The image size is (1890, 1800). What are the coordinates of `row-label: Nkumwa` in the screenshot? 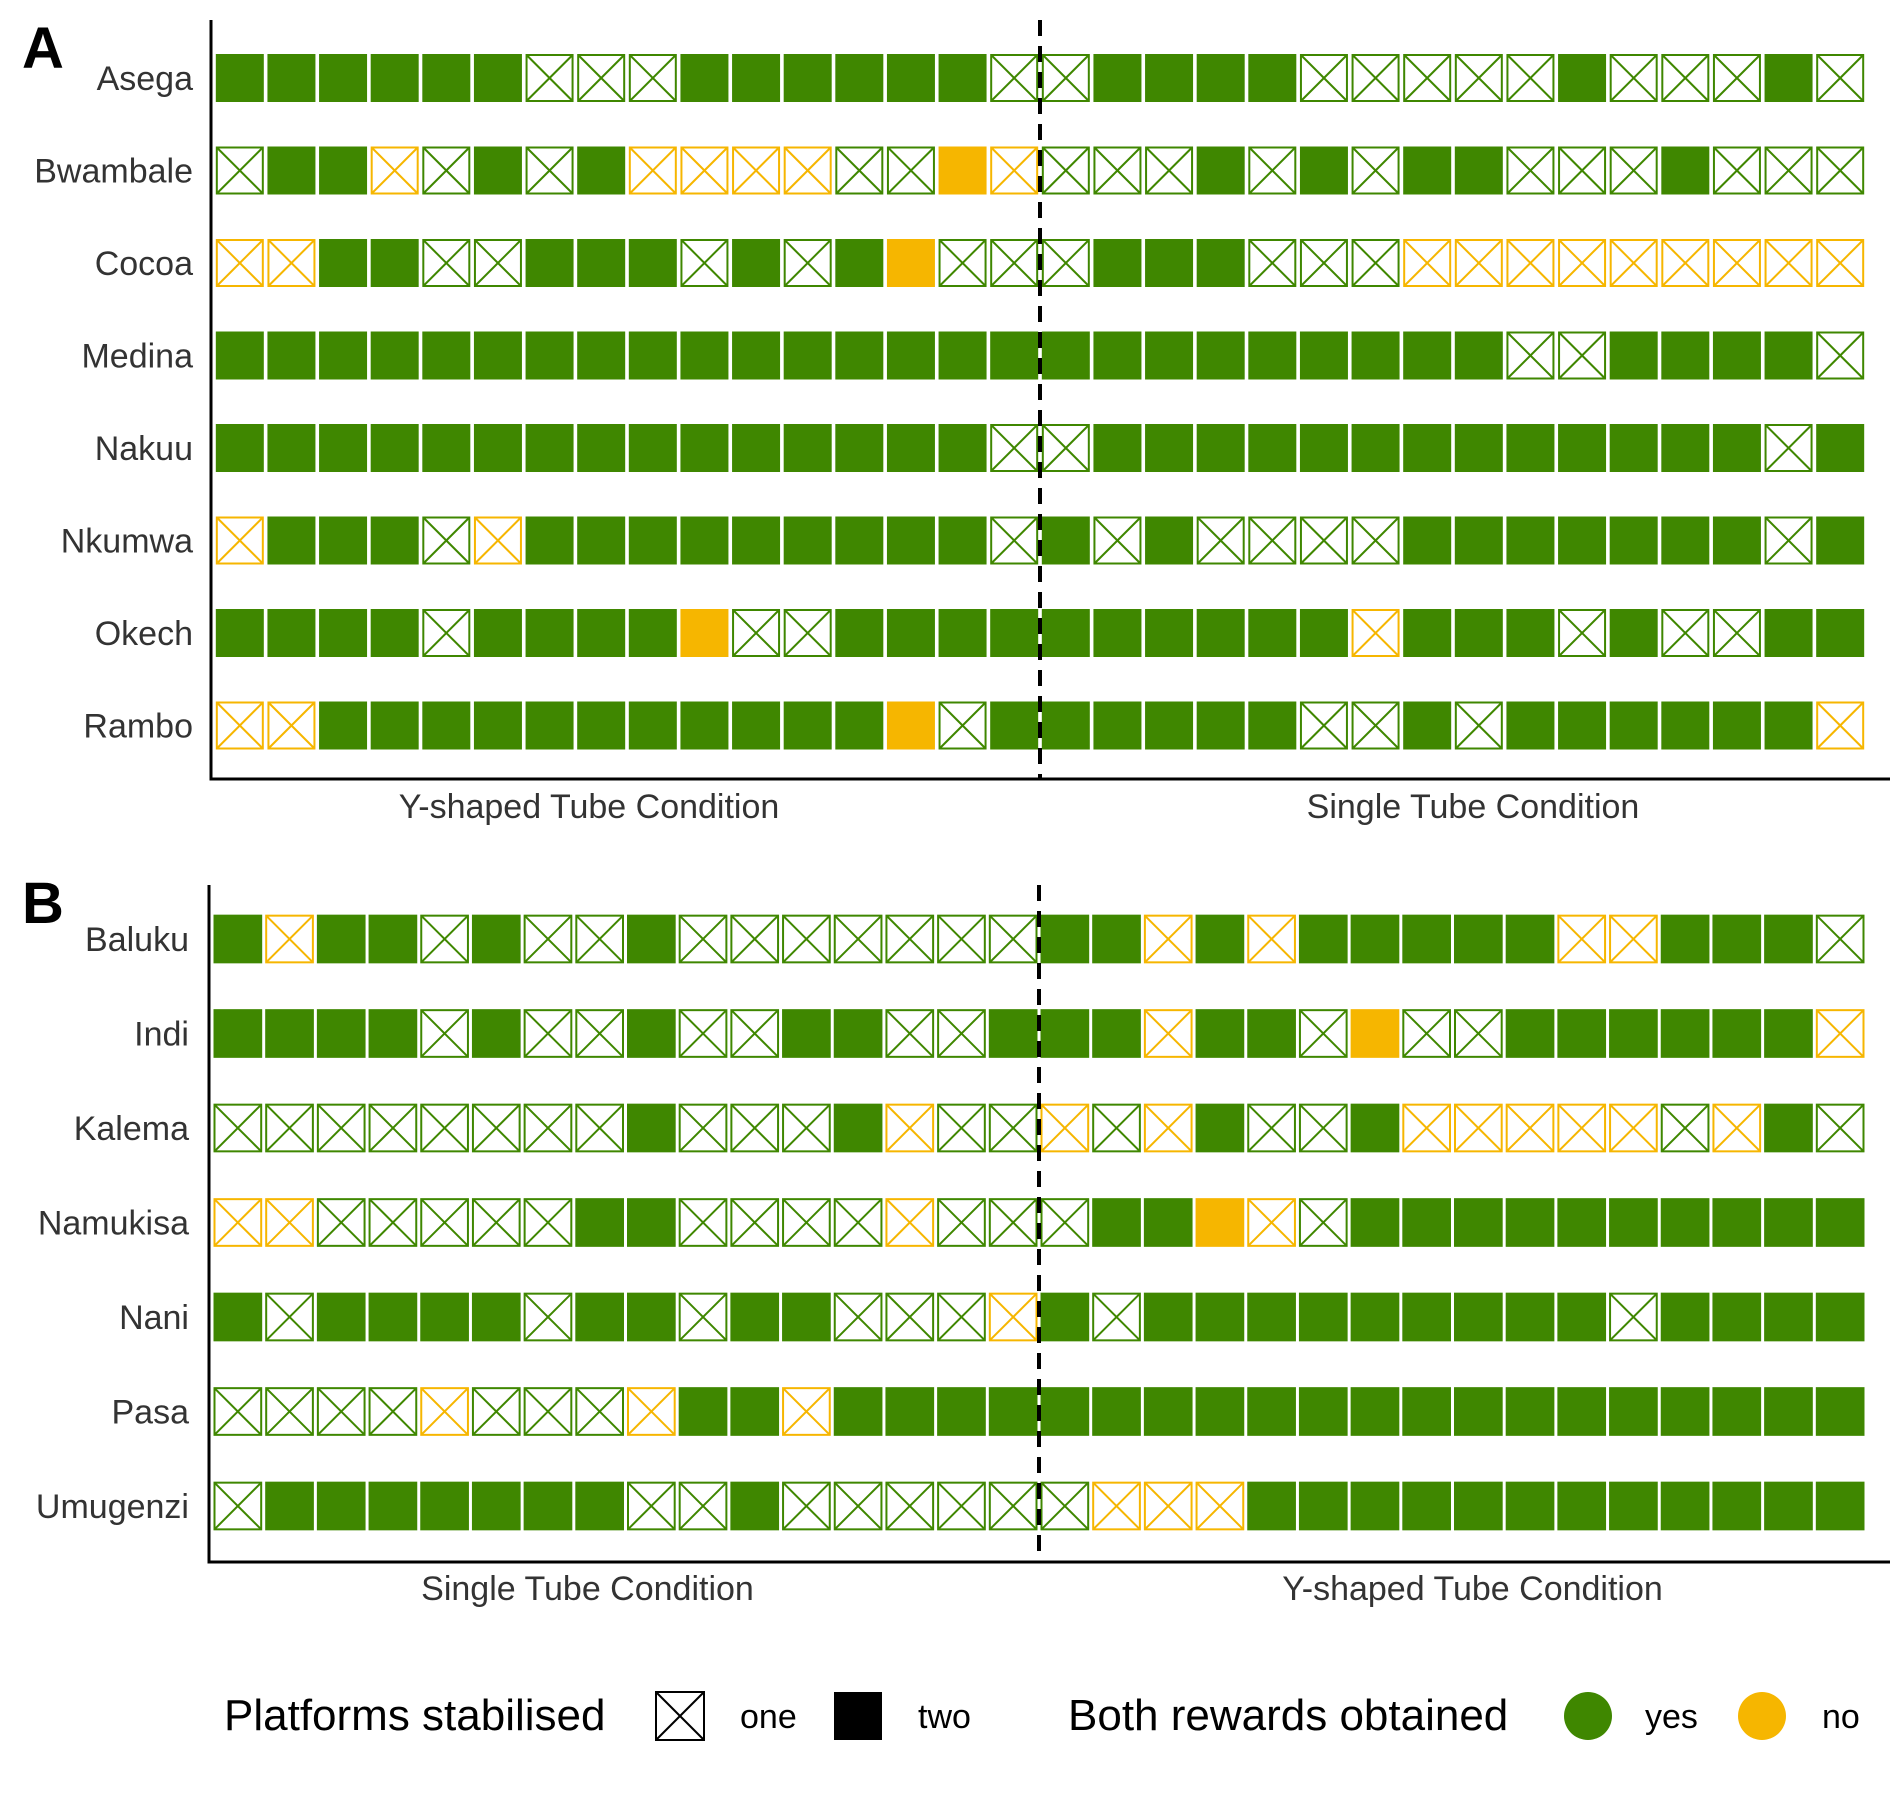 It's located at (127, 542).